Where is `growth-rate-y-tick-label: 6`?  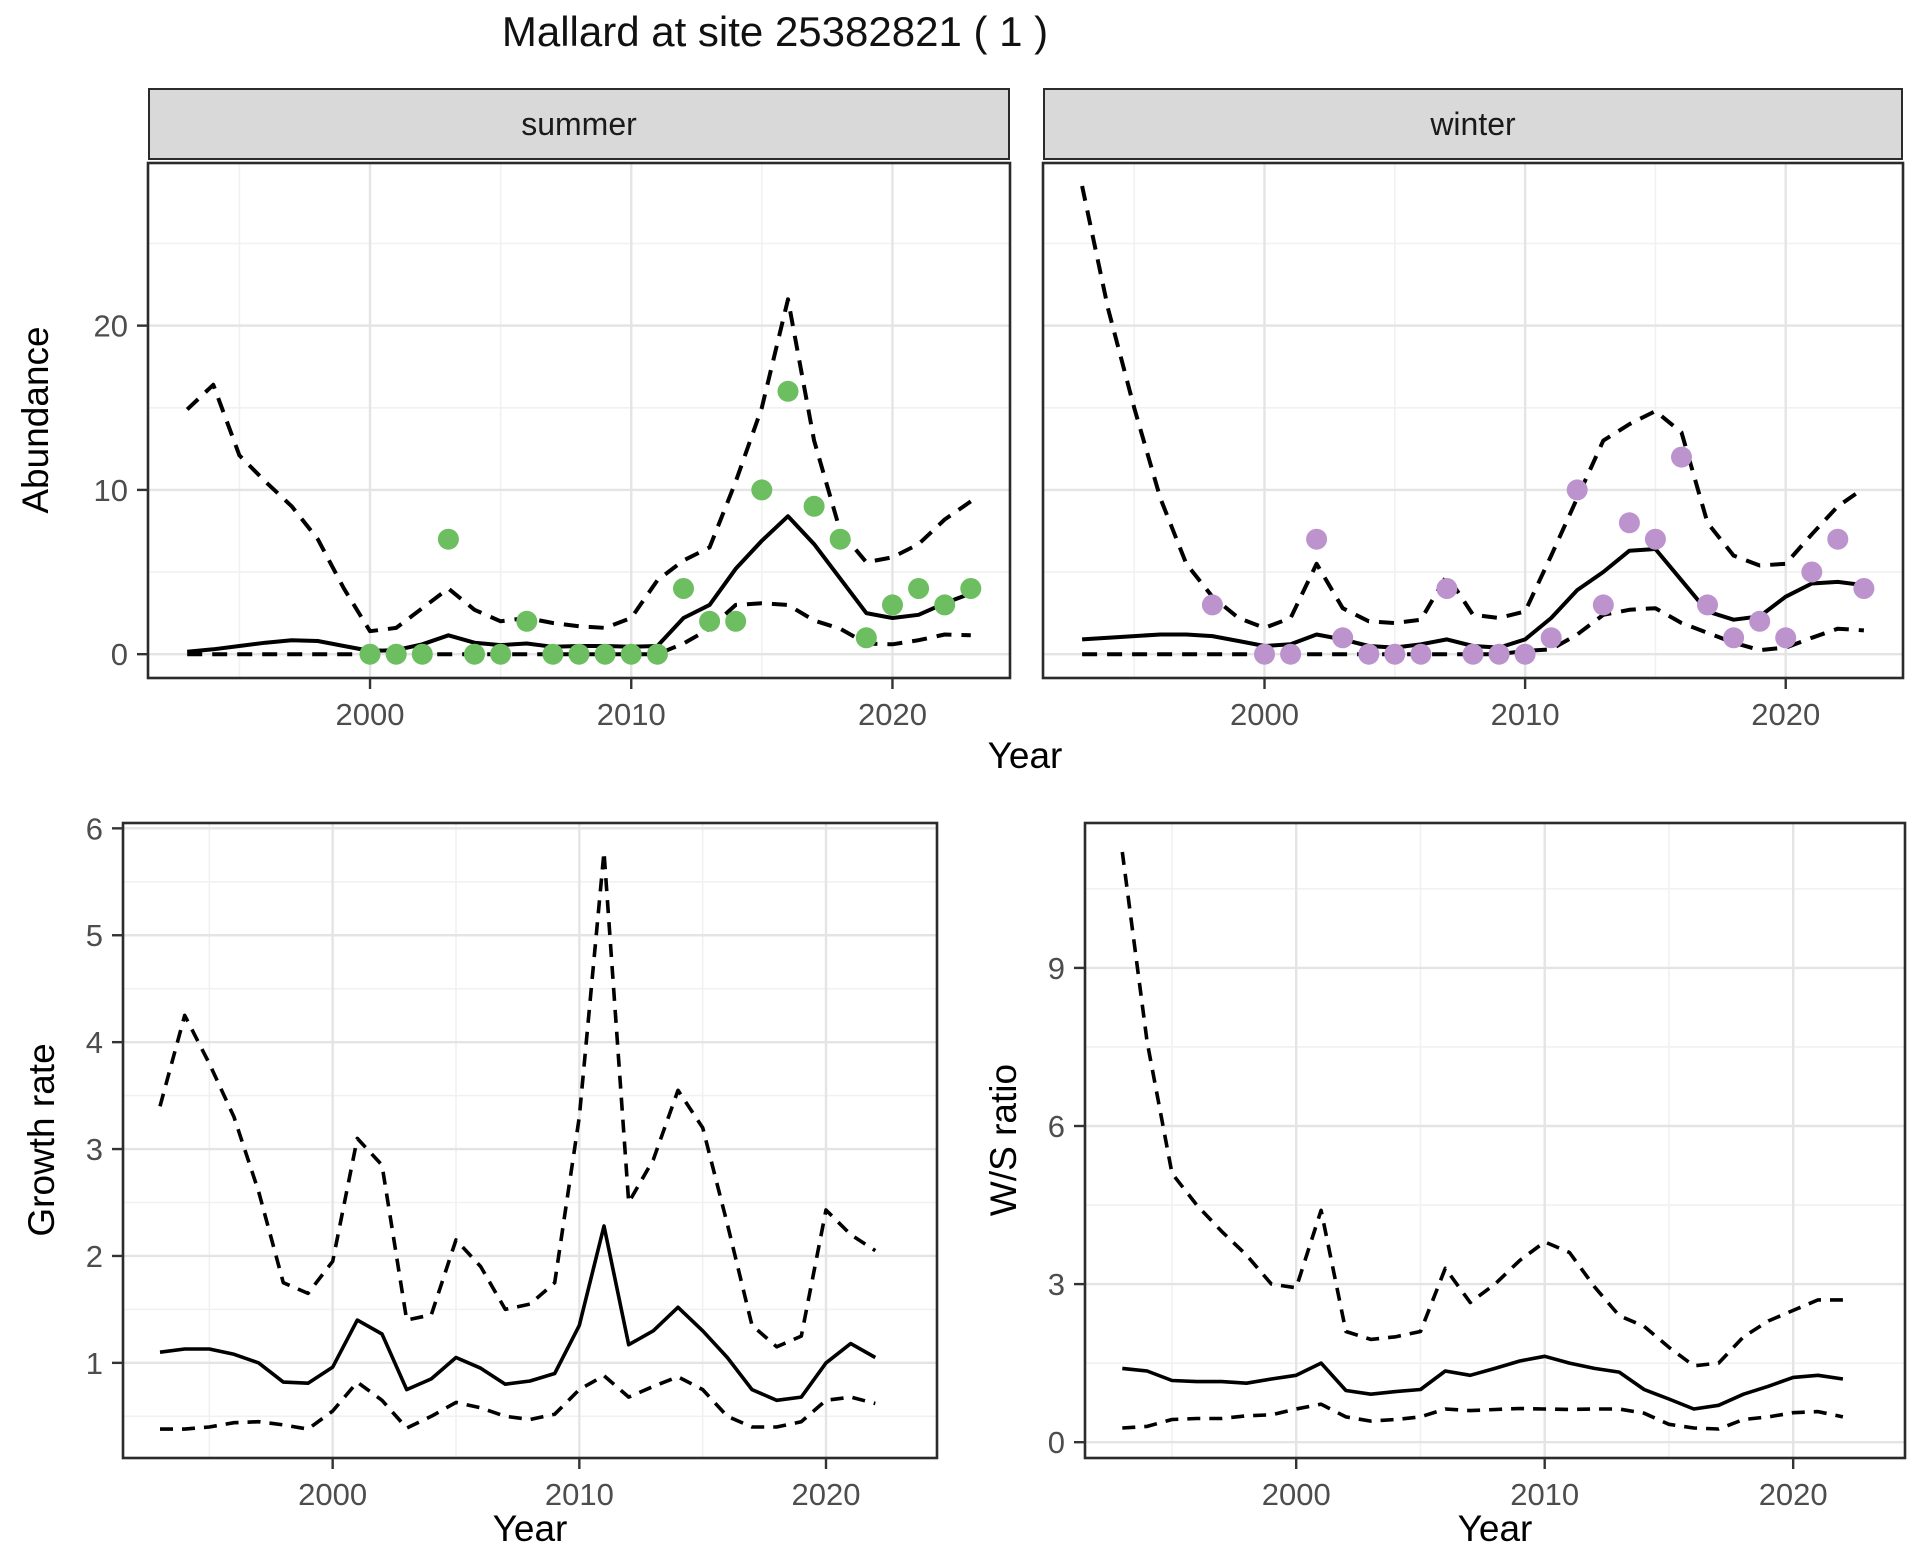 growth-rate-y-tick-label: 6 is located at coordinates (94, 828).